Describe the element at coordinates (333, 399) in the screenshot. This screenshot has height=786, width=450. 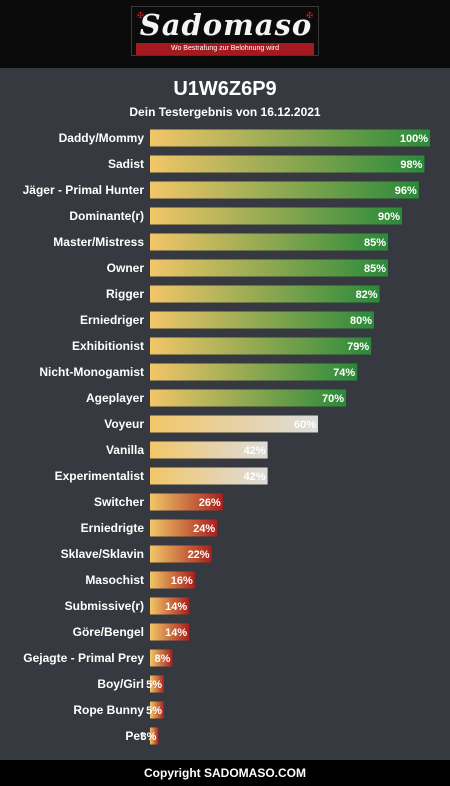
I see `value-label: 70%` at that location.